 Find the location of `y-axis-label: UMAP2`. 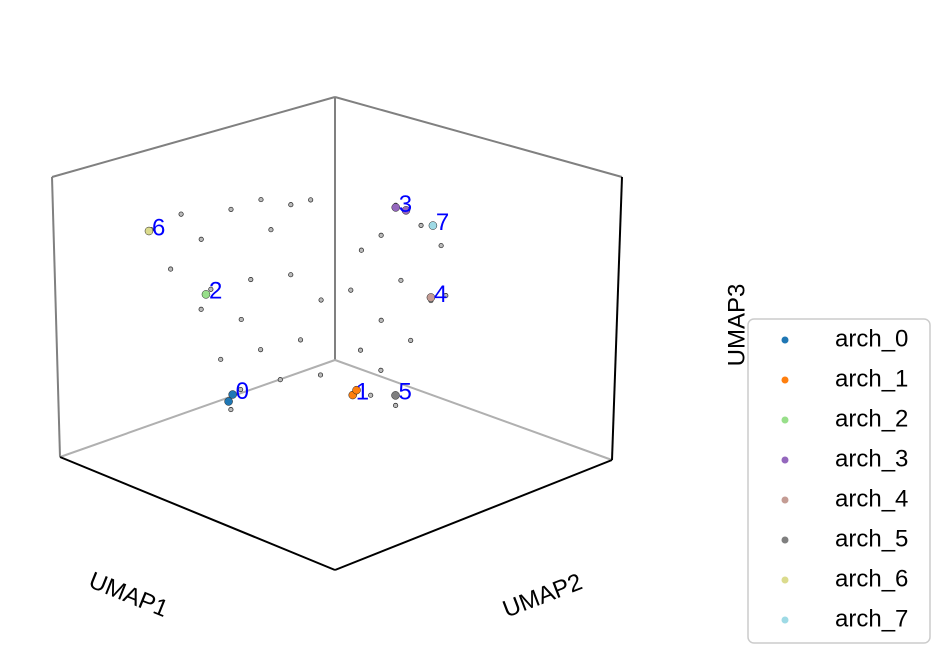

y-axis-label: UMAP2 is located at coordinates (542, 596).